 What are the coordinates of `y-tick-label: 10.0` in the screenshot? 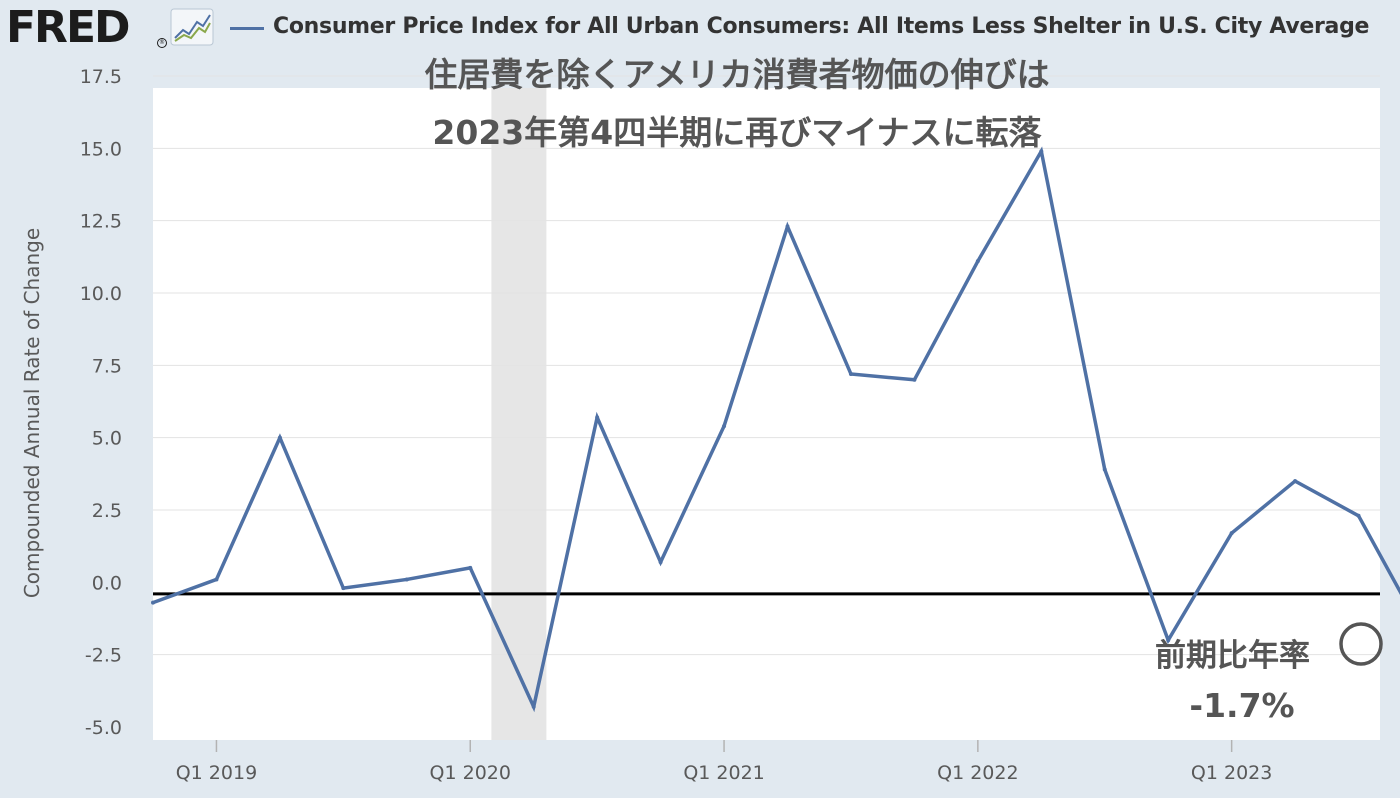 It's located at (101, 294).